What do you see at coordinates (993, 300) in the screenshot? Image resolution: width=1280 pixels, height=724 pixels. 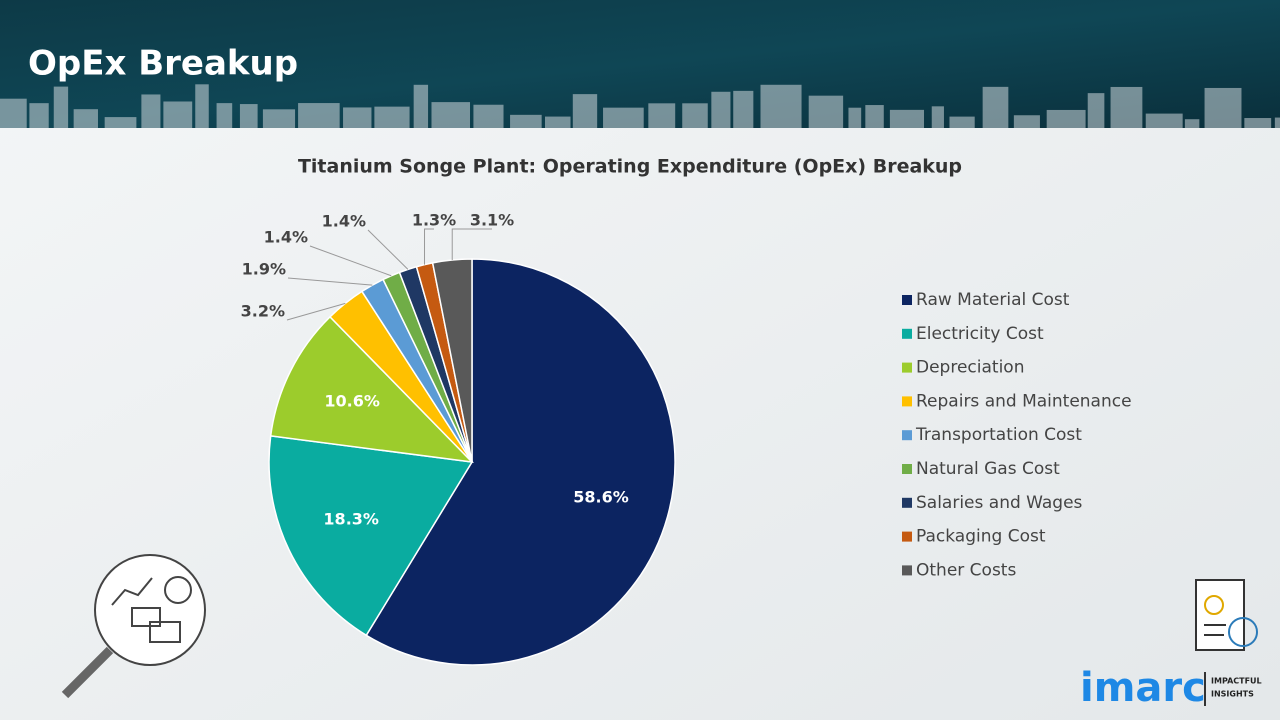 I see `legend-label: Raw Material Cost` at bounding box center [993, 300].